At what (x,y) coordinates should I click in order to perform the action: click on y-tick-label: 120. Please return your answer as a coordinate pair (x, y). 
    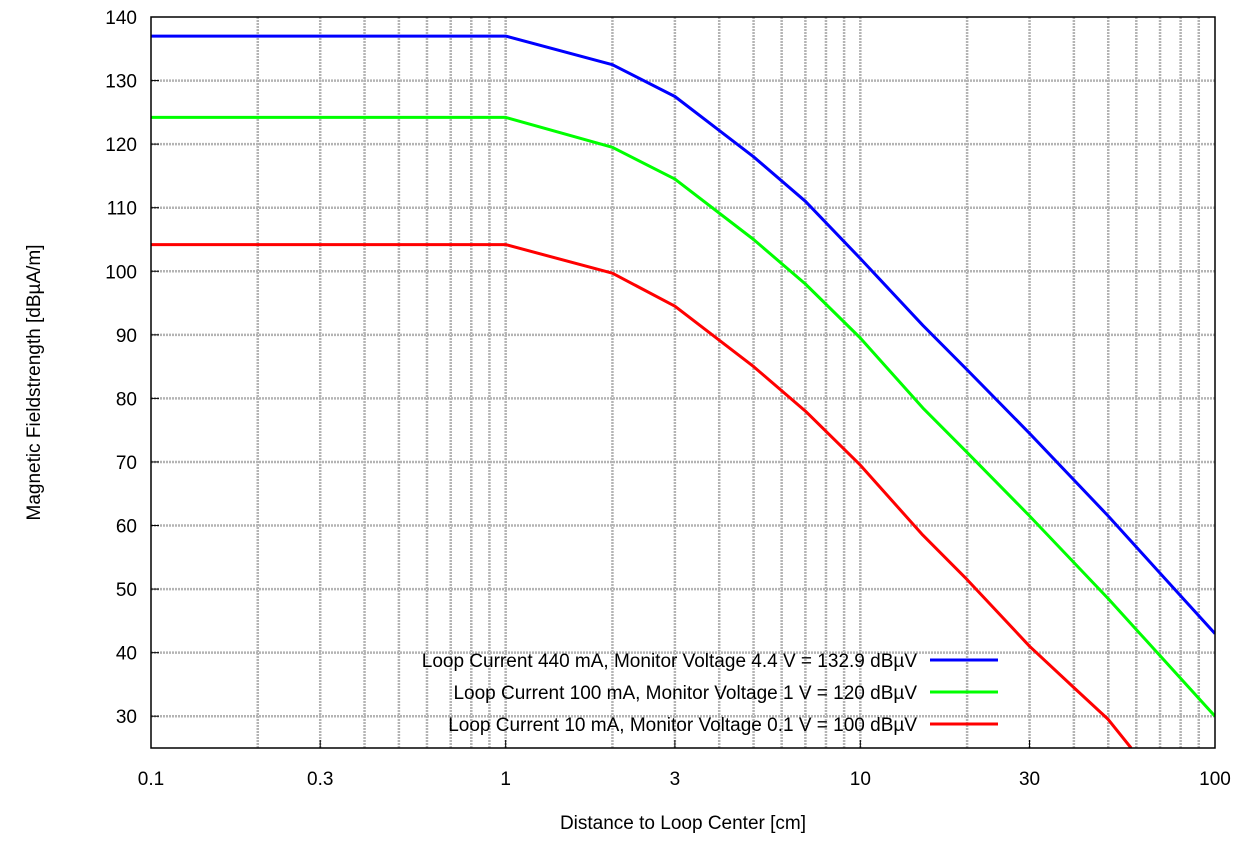
    Looking at the image, I should click on (121, 145).